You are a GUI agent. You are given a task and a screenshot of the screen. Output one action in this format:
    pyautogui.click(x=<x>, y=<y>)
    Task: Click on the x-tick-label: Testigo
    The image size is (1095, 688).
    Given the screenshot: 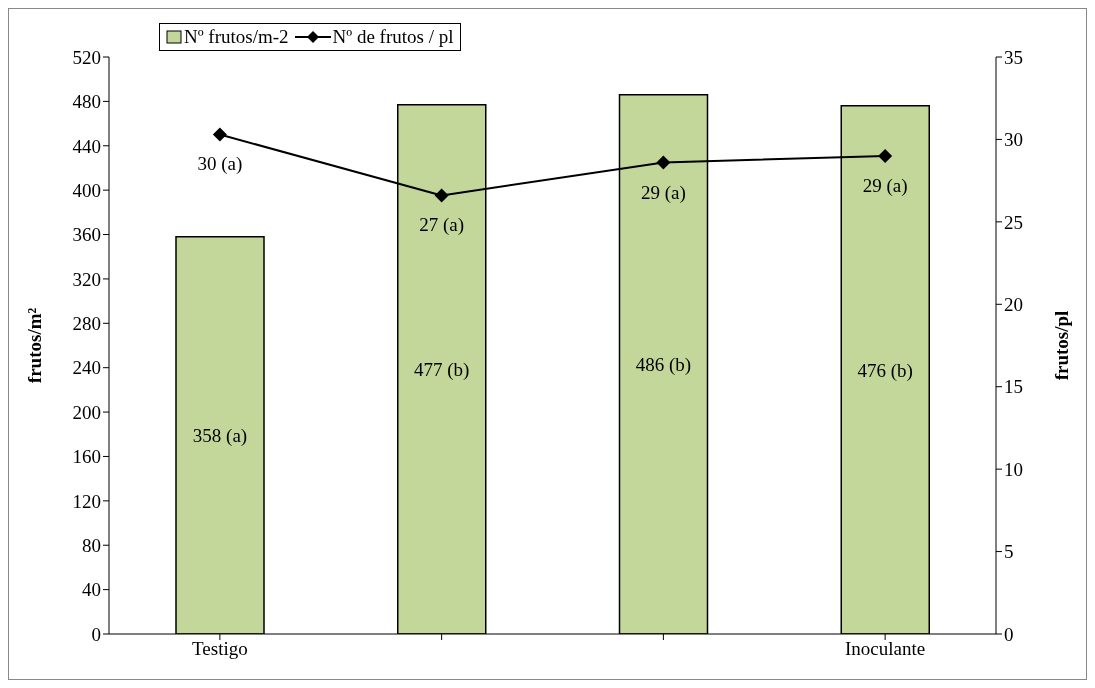 What is the action you would take?
    pyautogui.click(x=220, y=649)
    